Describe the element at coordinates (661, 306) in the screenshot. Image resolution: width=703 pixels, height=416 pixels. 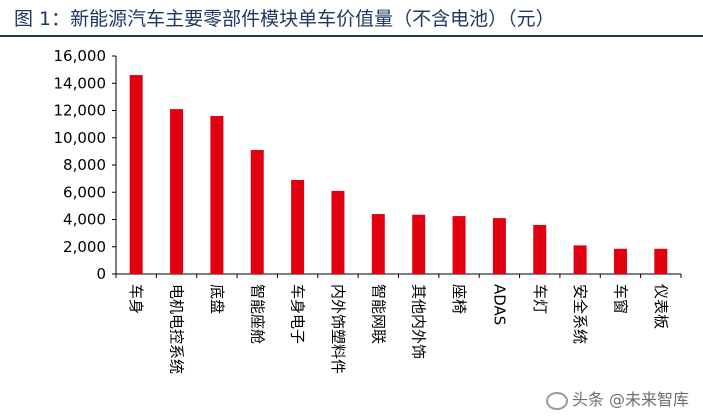
I see `x-tick-label: 仪表板` at that location.